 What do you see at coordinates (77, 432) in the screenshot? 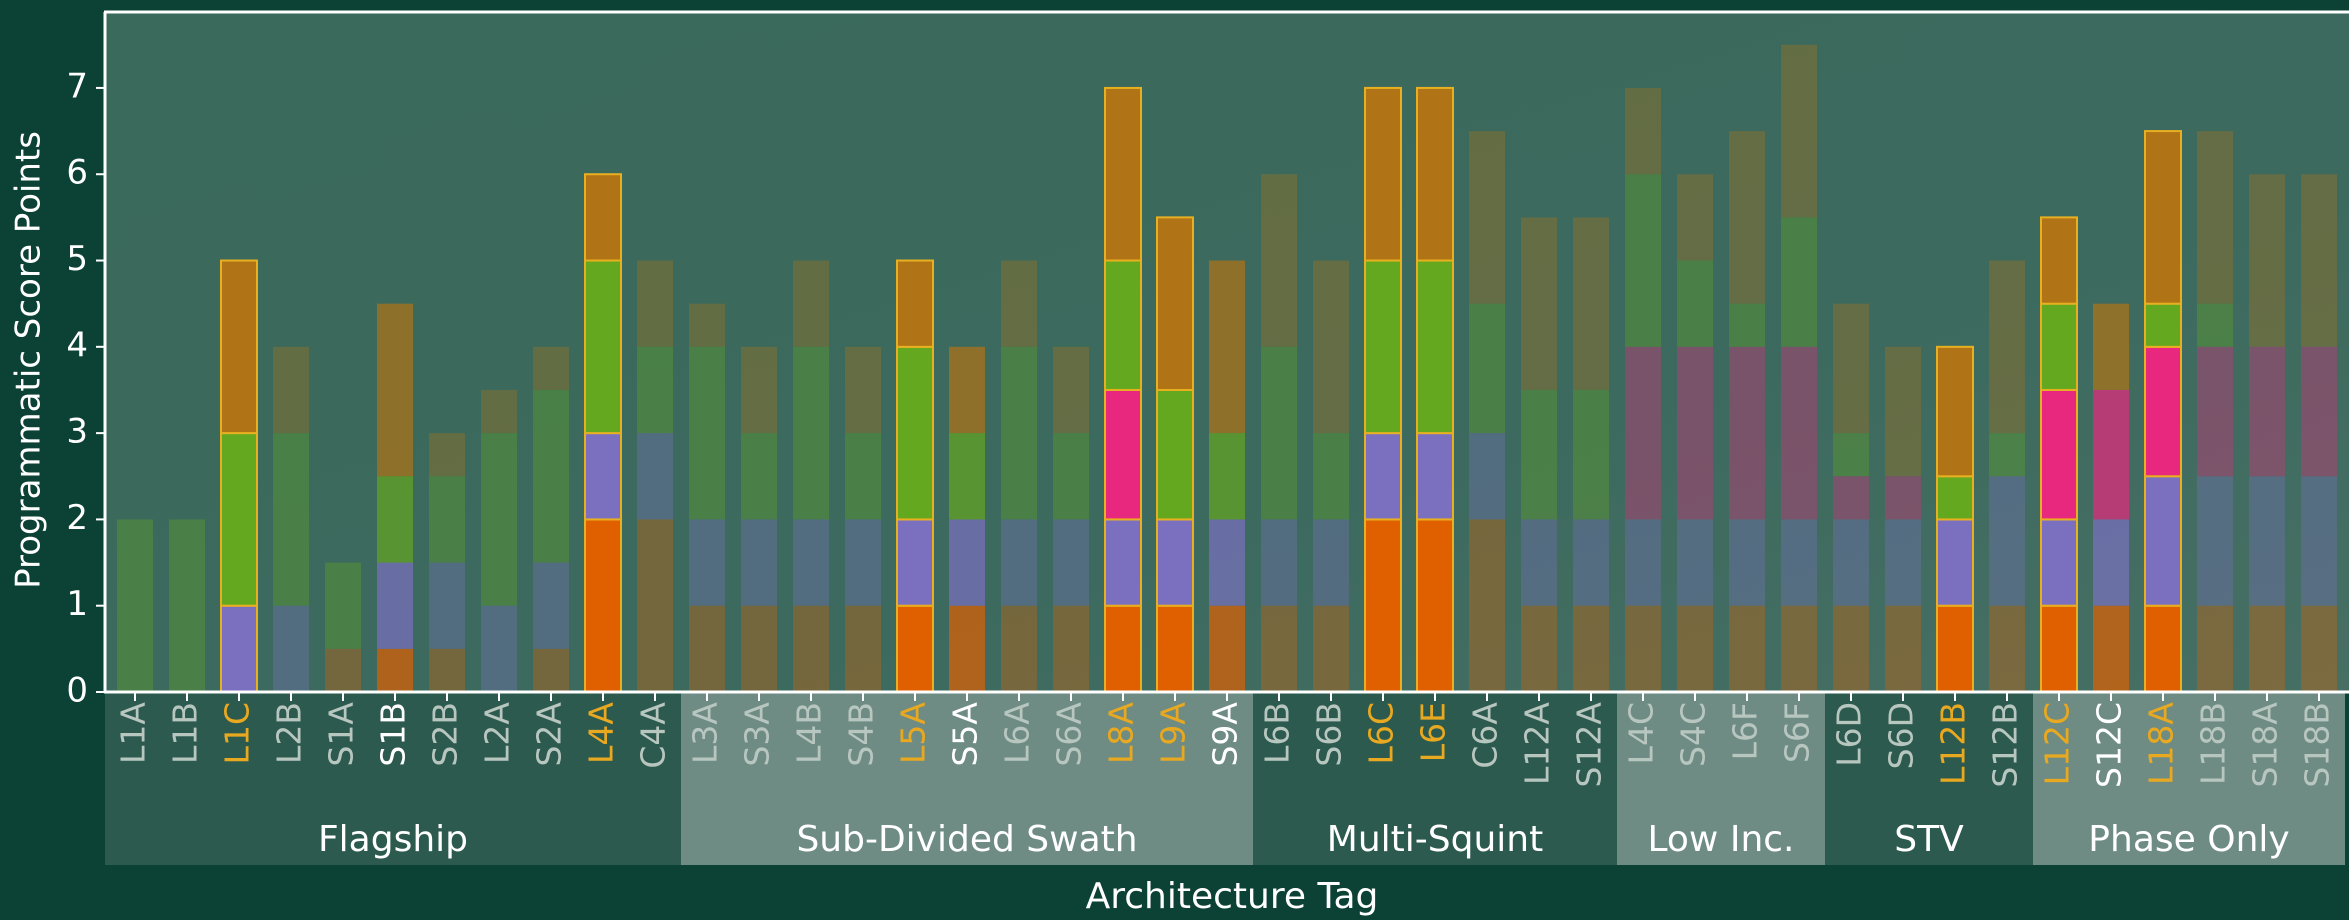
I see `y-tick-label: 3` at bounding box center [77, 432].